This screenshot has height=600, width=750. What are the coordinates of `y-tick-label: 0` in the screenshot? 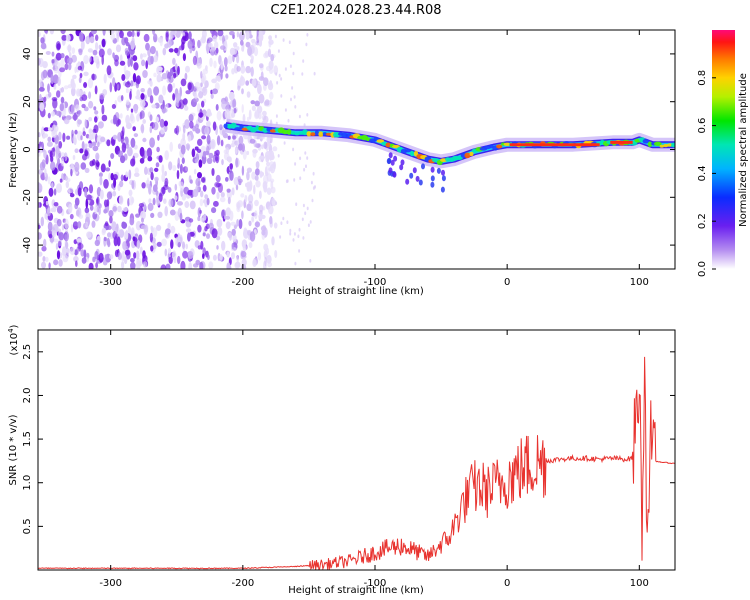 It's located at (27, 149).